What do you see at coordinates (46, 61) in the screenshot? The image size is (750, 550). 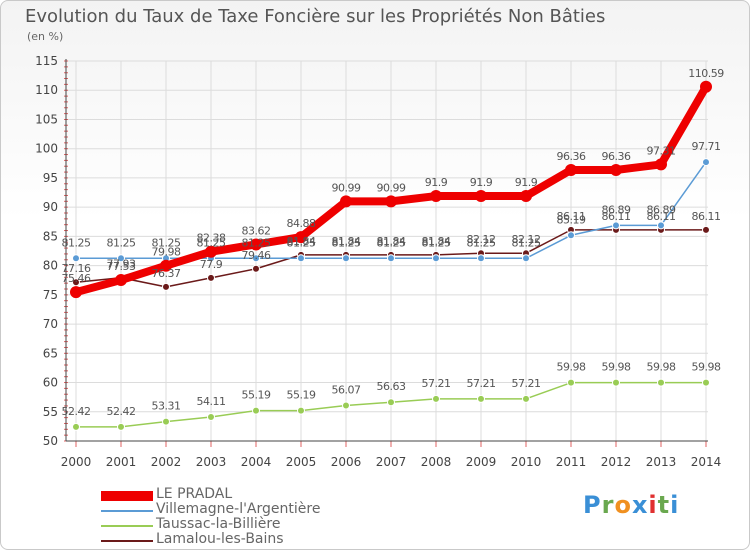 I see `y-tick-label: 115` at bounding box center [46, 61].